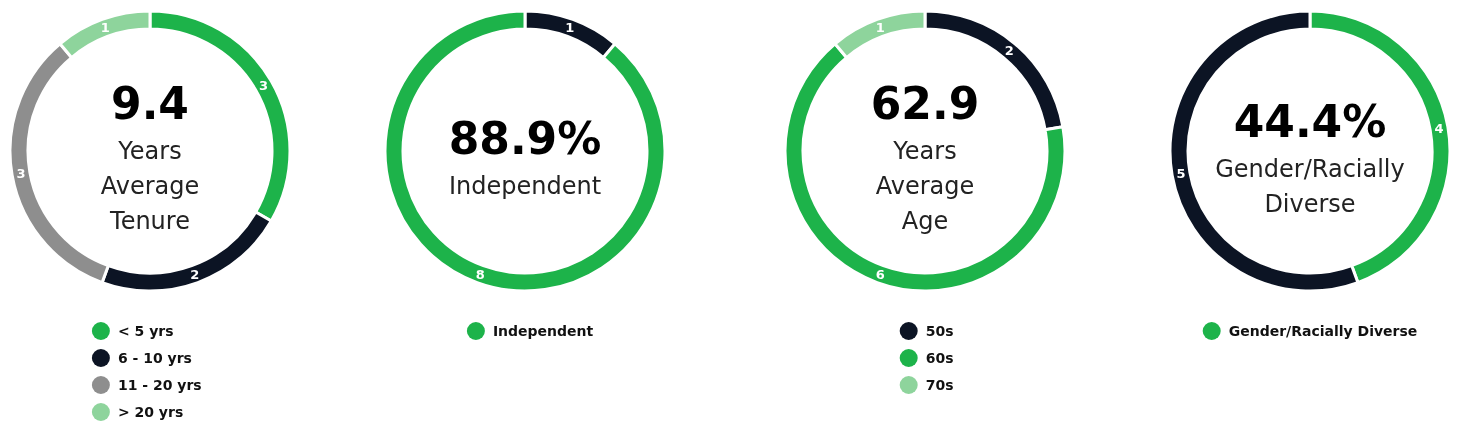 The image size is (1465, 424). What do you see at coordinates (525, 186) in the screenshot?
I see `text: Independent` at bounding box center [525, 186].